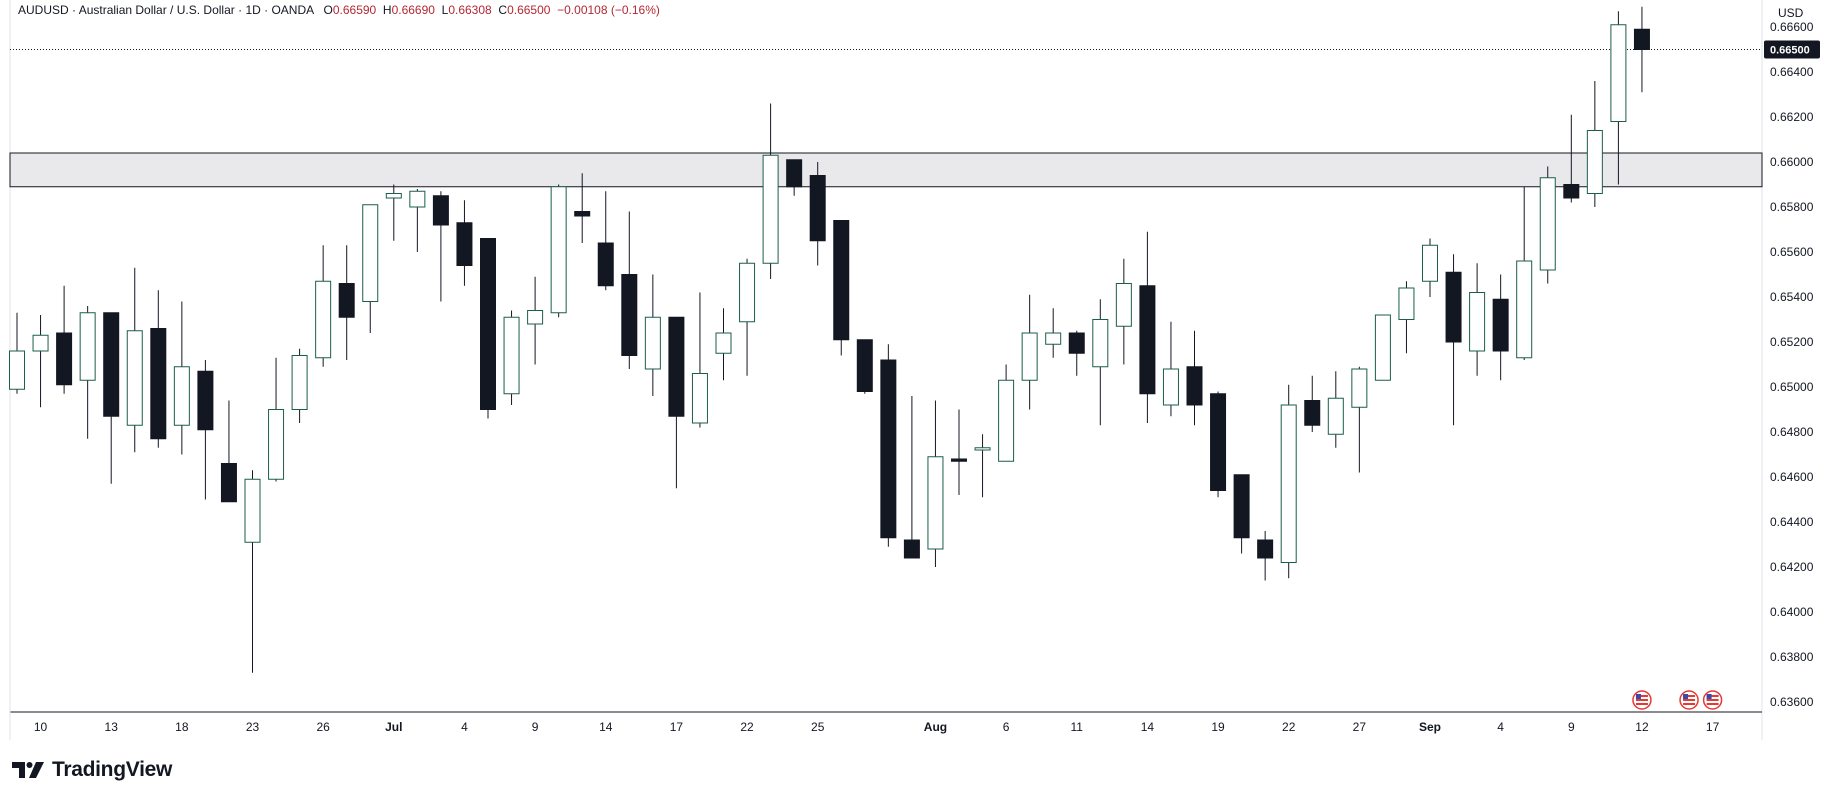 The image size is (1835, 801). I want to click on legend-change: −0.00108 (−0.16%), so click(608, 10).